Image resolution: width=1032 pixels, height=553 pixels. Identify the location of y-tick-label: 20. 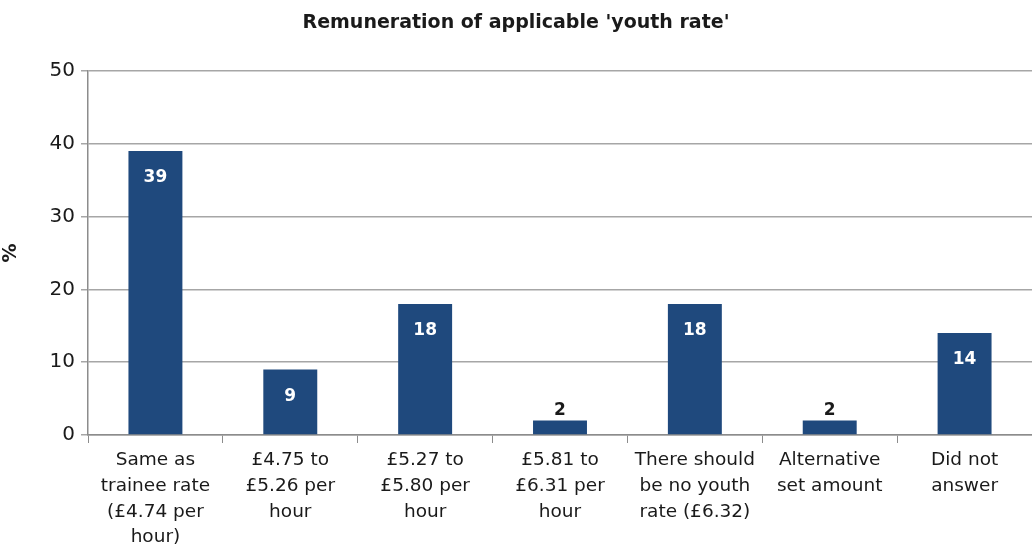
(62, 287).